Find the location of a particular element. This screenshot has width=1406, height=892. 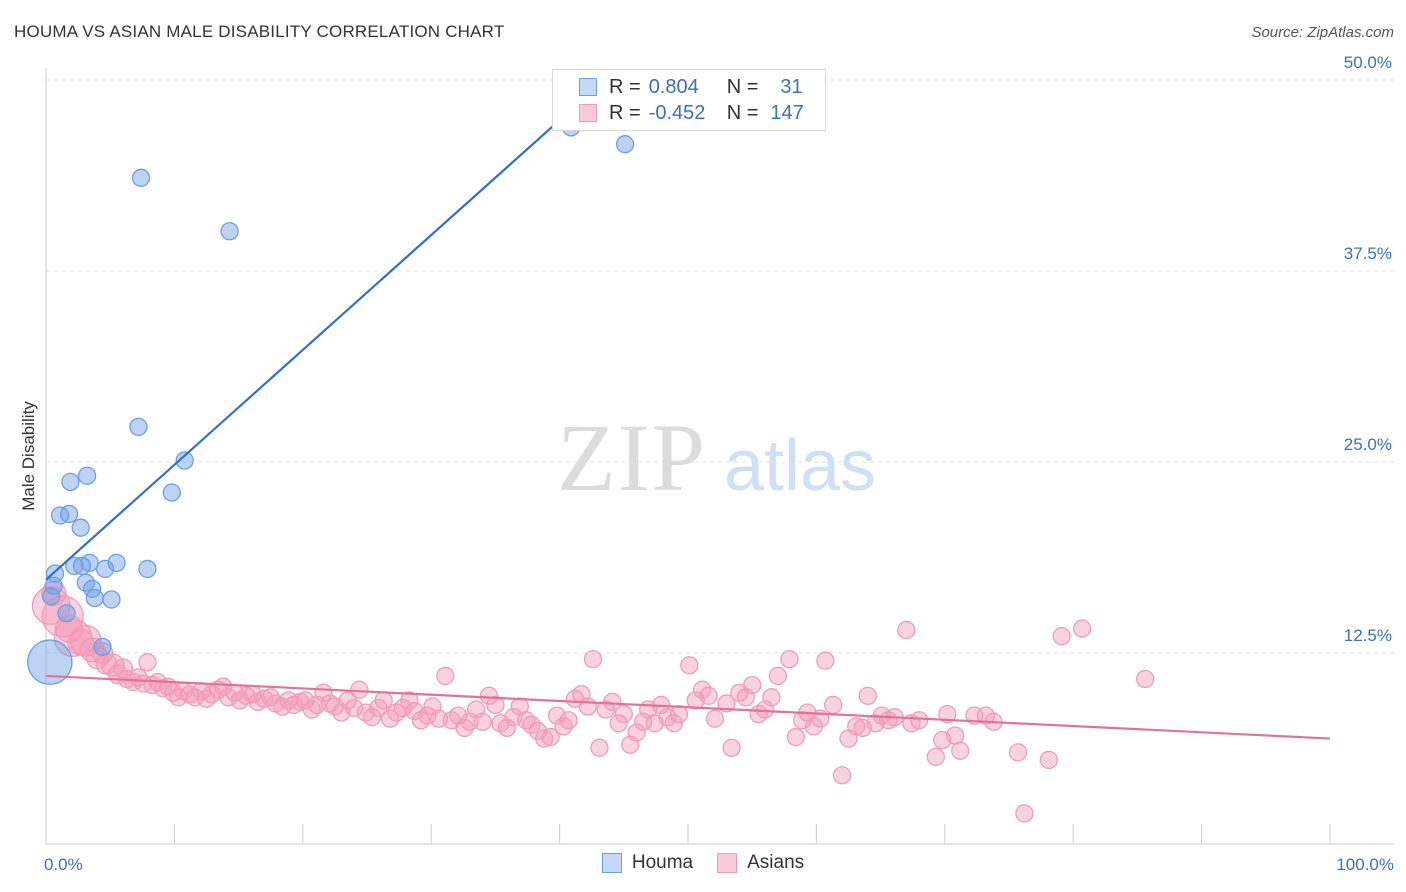

y-tick-label: 50.0% is located at coordinates (1368, 62).